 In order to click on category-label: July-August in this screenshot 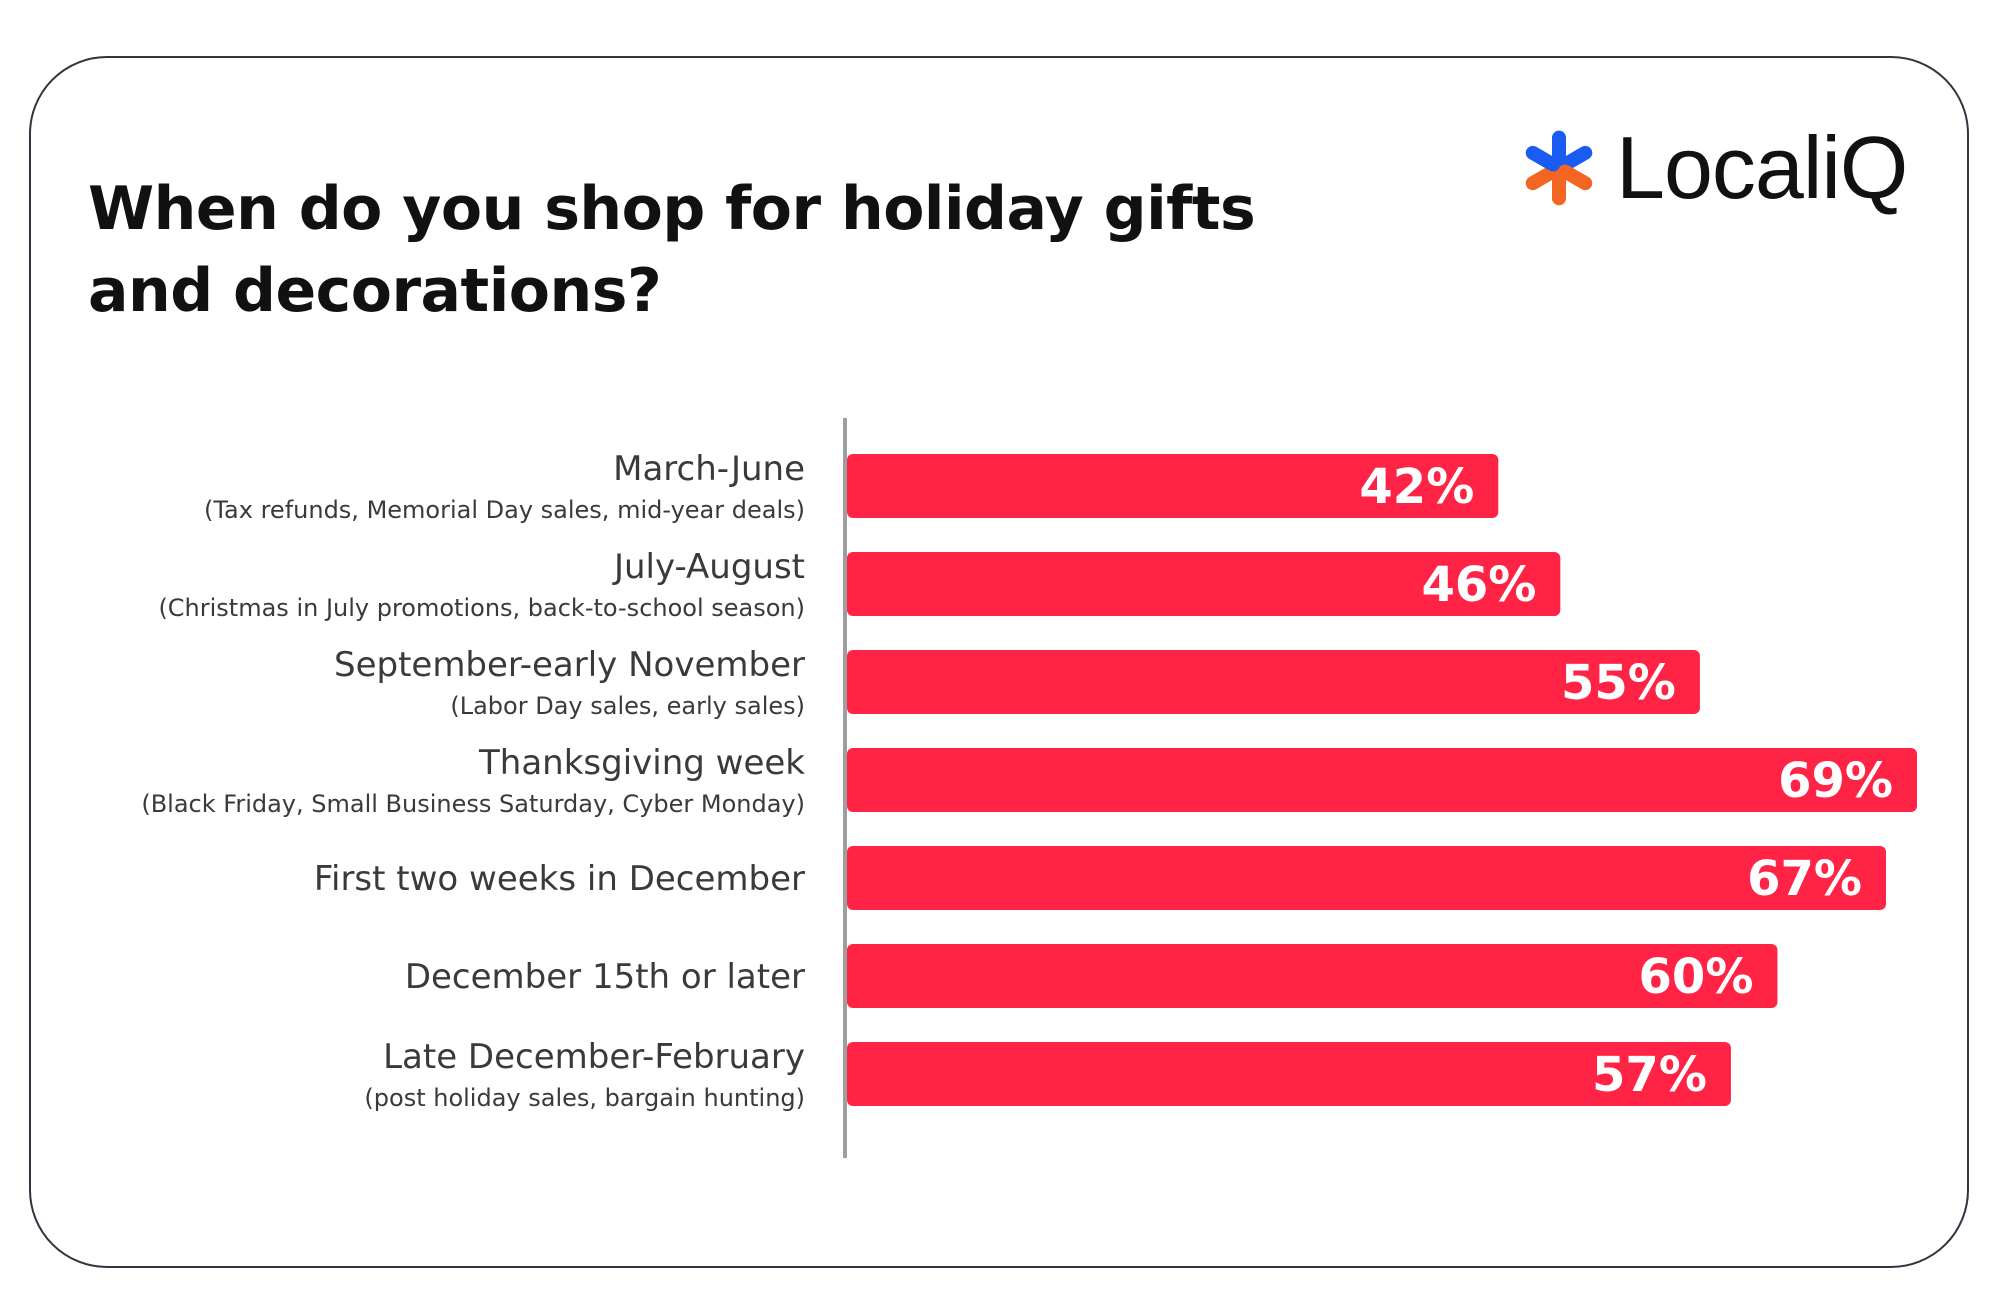, I will do `click(708, 567)`.